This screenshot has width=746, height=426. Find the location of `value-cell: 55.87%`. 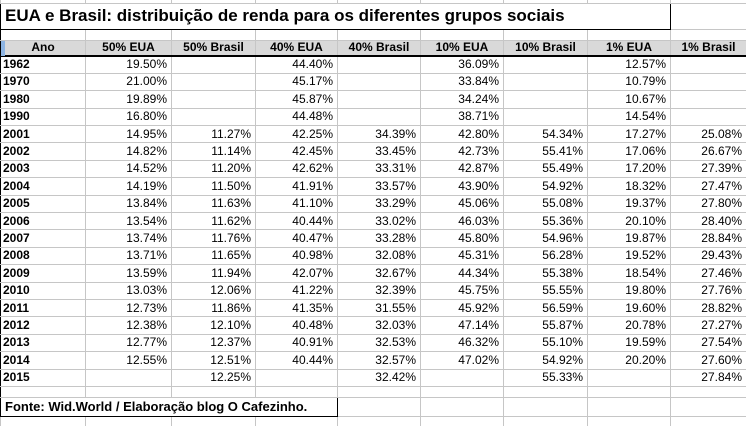

value-cell: 55.87% is located at coordinates (545, 325).